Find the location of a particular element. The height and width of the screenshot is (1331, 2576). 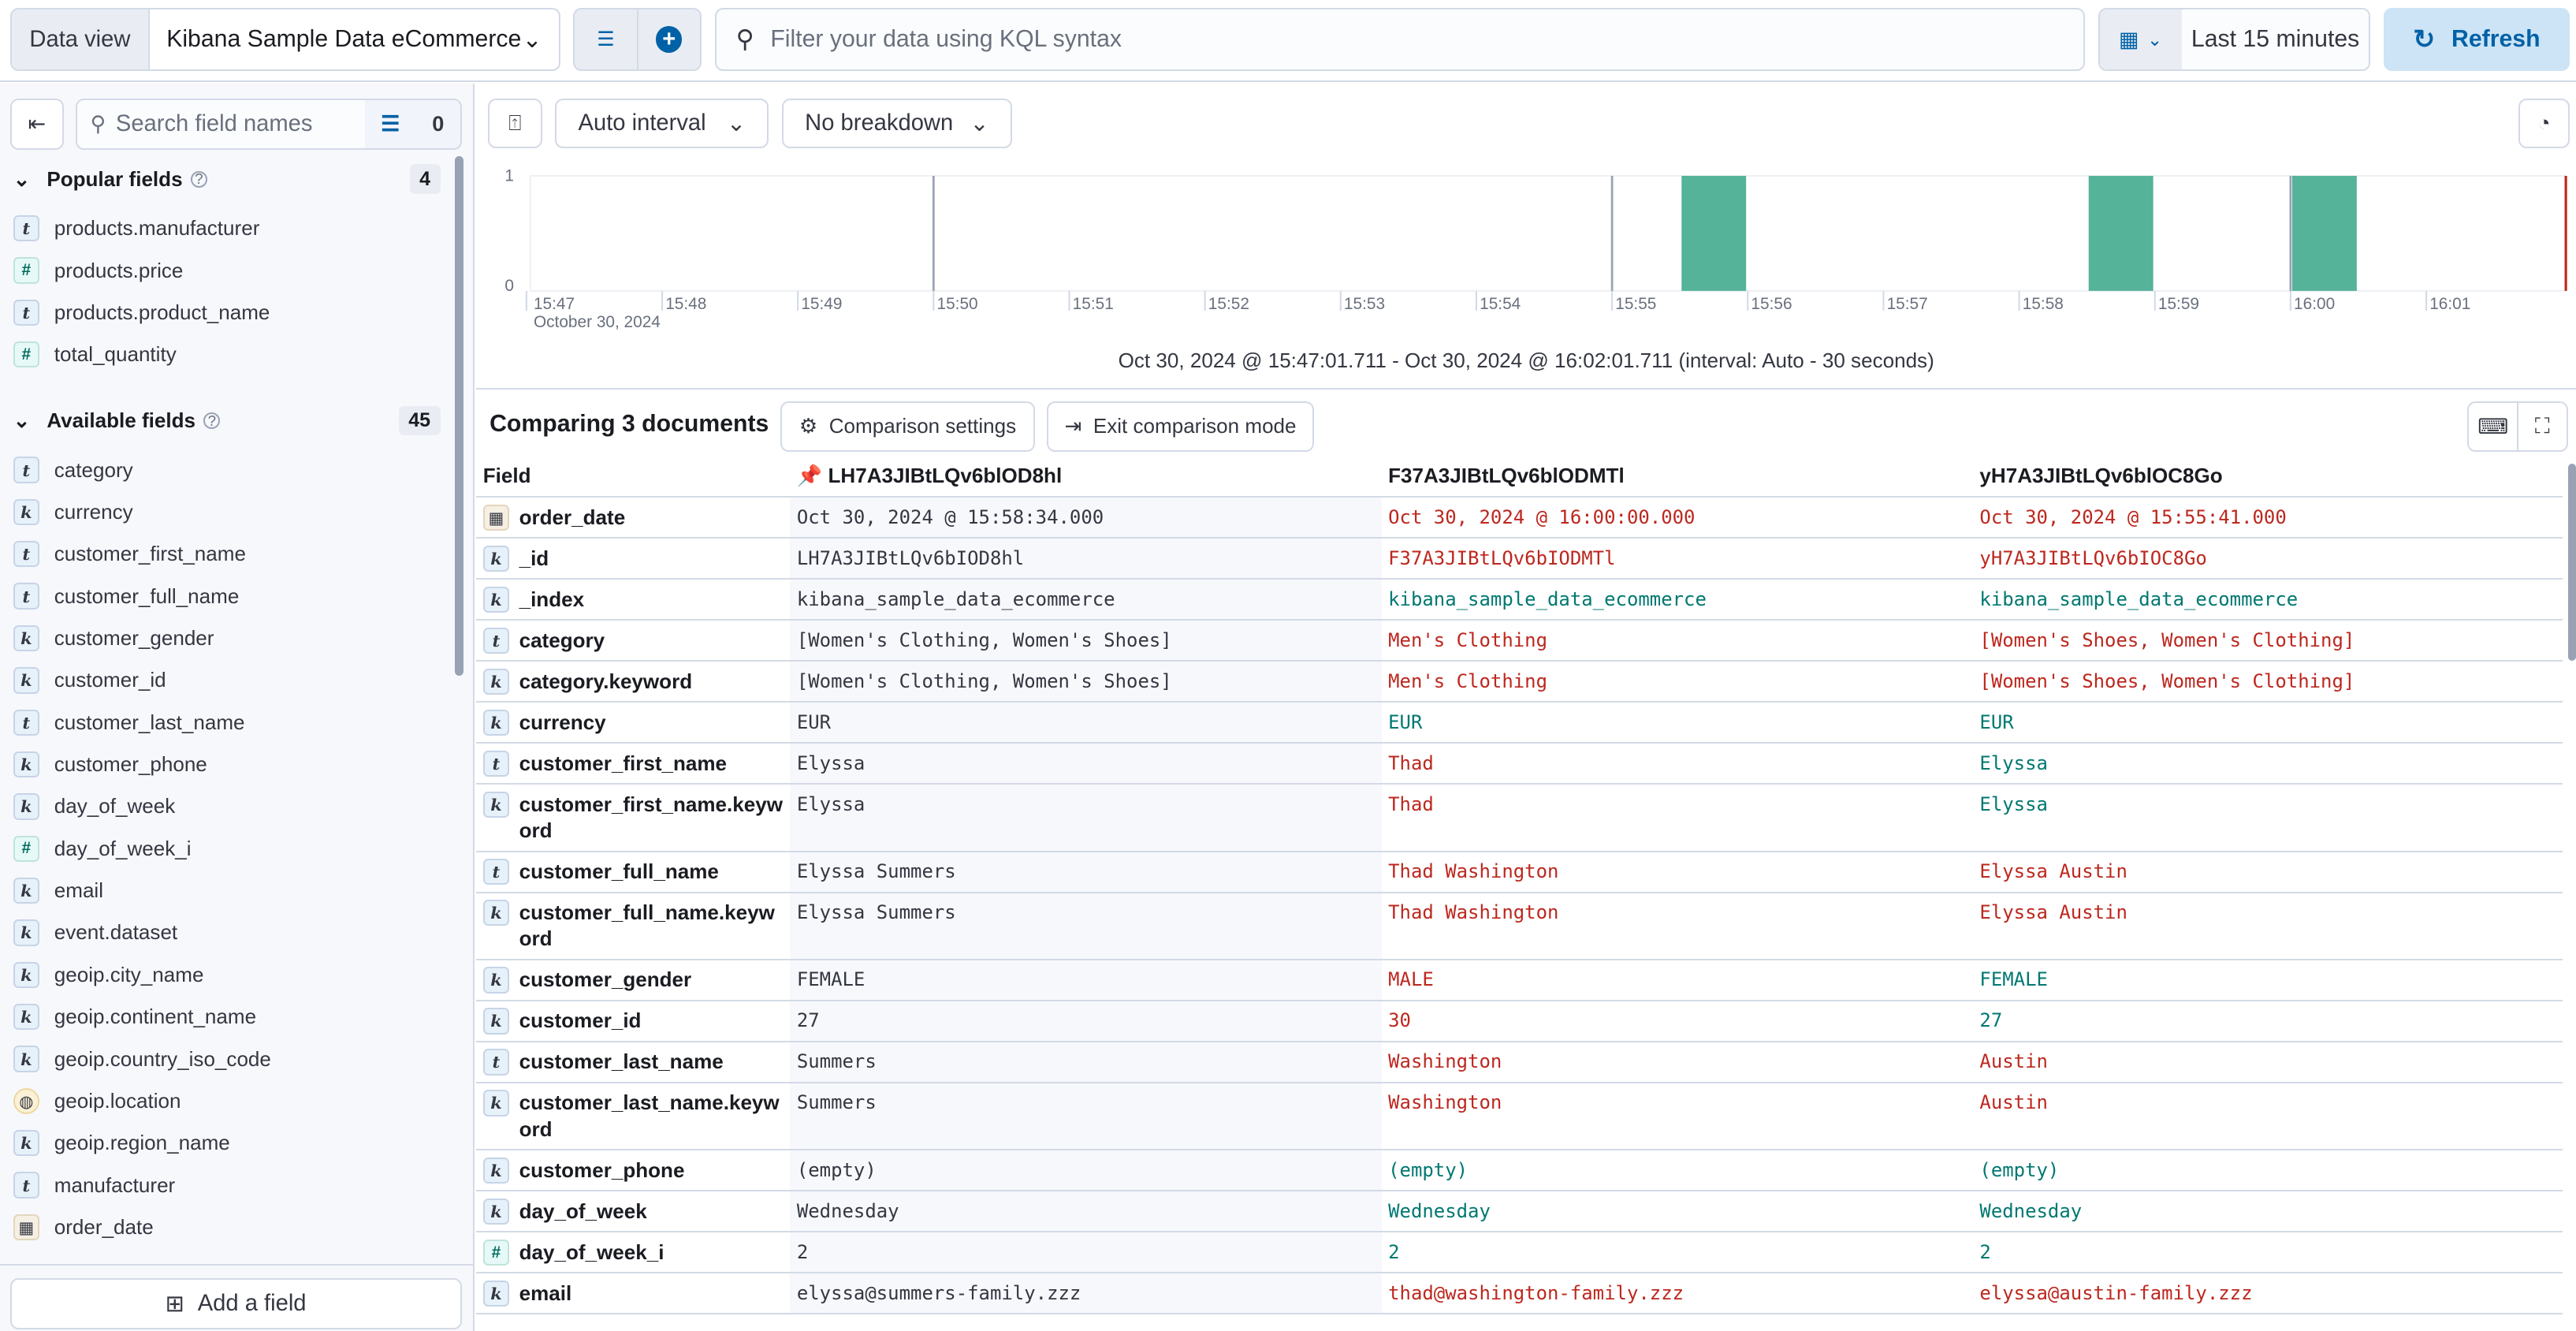

compared-value-cell: [Women's Shoes, Women's Clothing] is located at coordinates (2167, 639).